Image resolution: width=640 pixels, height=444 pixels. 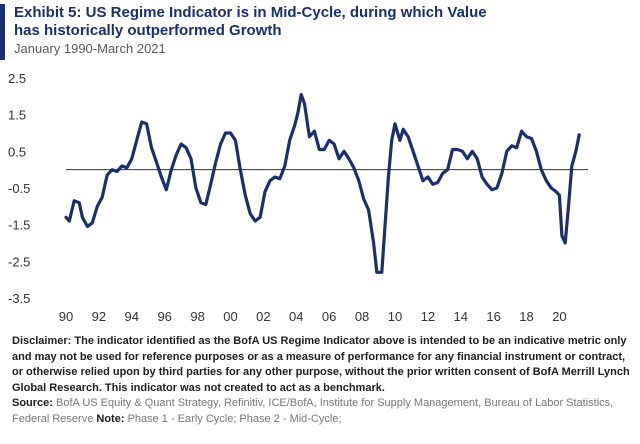 What do you see at coordinates (493, 316) in the screenshot?
I see `x-tick-label: 16` at bounding box center [493, 316].